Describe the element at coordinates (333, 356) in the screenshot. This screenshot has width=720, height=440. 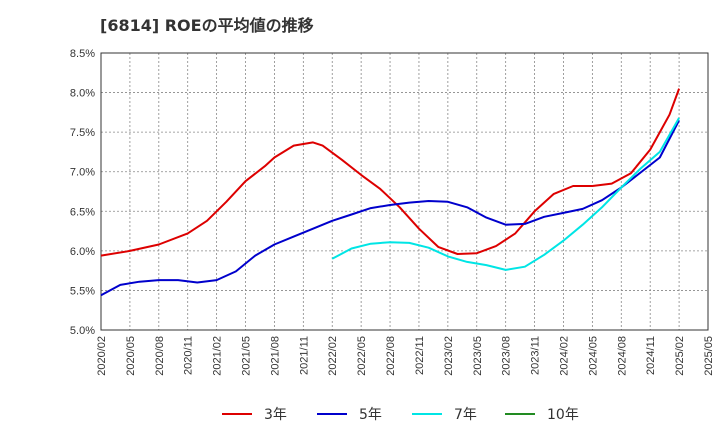
I see `x-tick-label: 2022/02` at that location.